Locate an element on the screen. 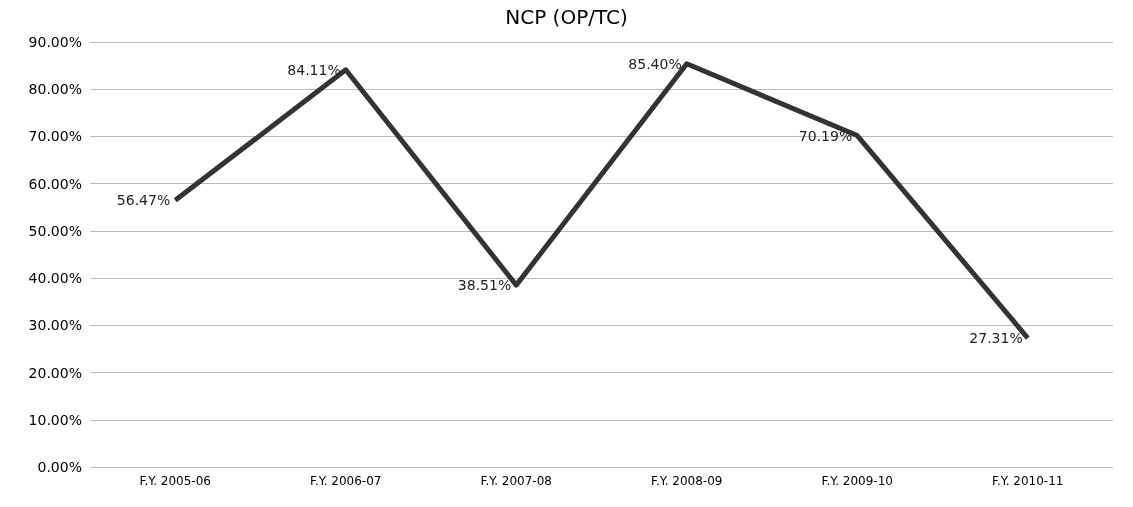 Image resolution: width=1133 pixels, height=507 pixels. chart-title: NCP (OP/TC) is located at coordinates (566, 17).